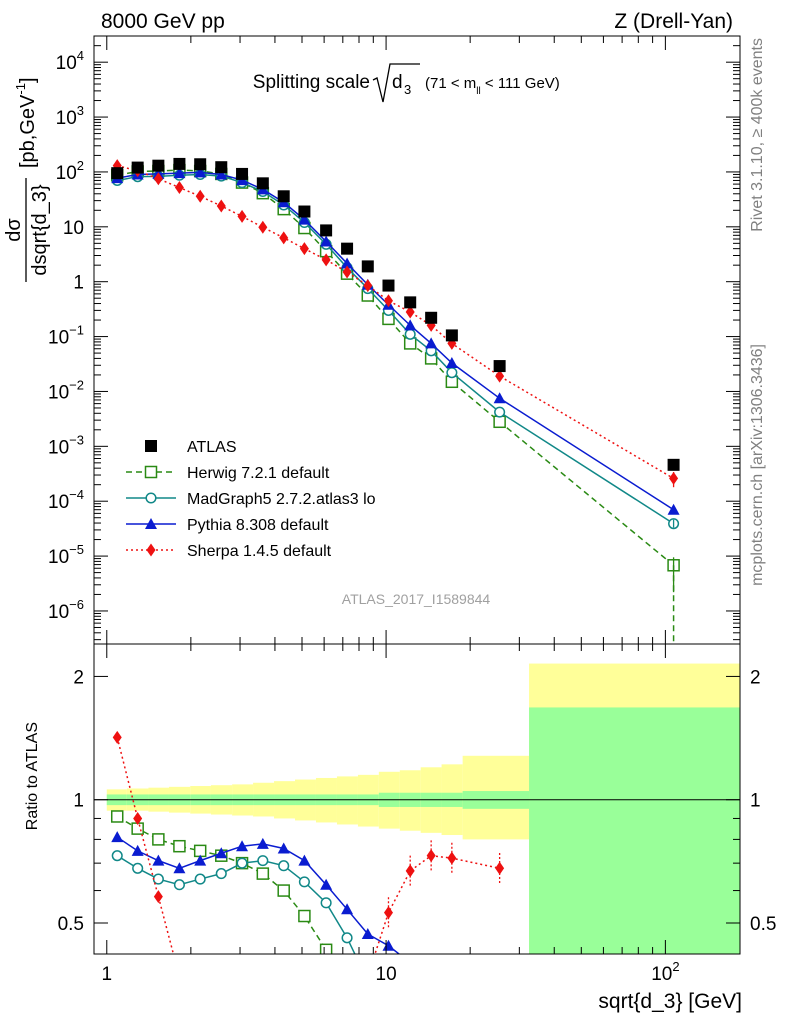 The image size is (786, 1024). What do you see at coordinates (70, 171) in the screenshot?
I see `main-y-tick-label: 10²` at bounding box center [70, 171].